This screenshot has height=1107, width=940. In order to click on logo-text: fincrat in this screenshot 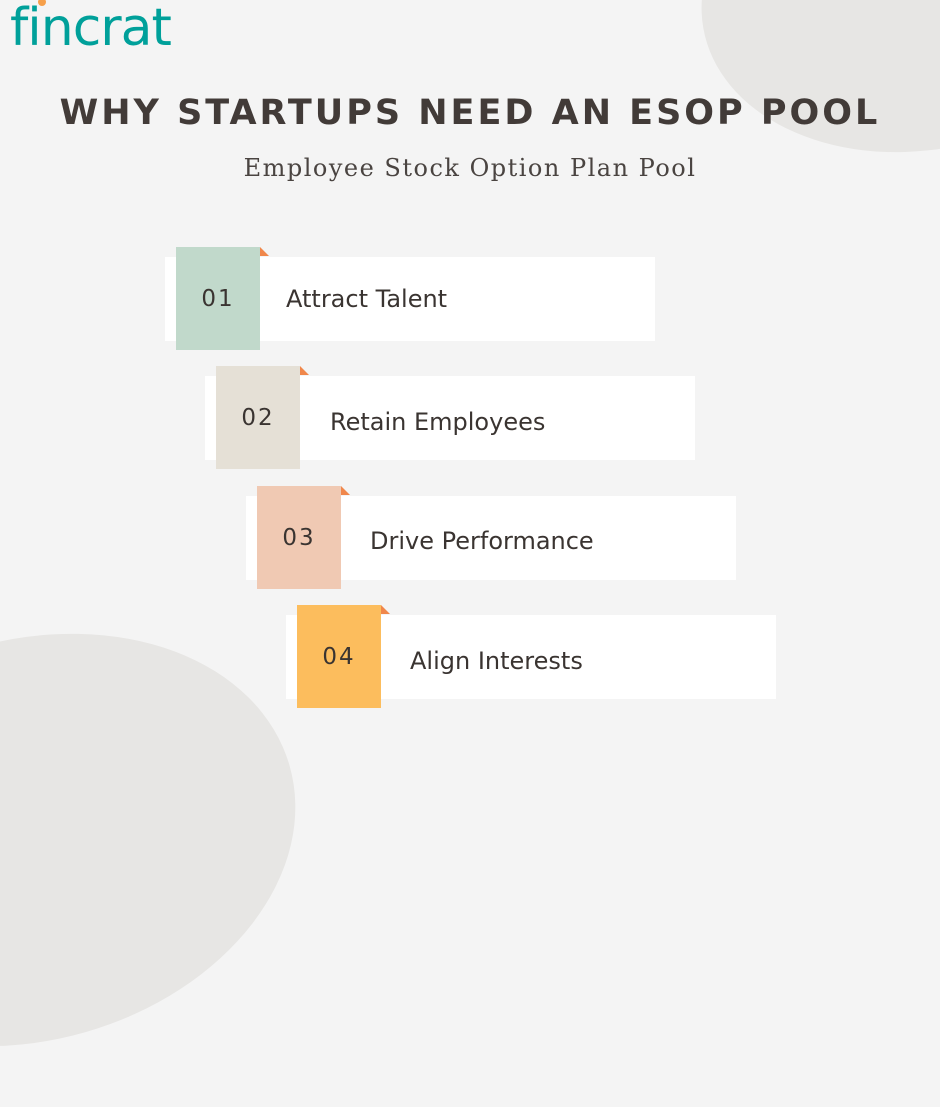, I will do `click(91, 29)`.